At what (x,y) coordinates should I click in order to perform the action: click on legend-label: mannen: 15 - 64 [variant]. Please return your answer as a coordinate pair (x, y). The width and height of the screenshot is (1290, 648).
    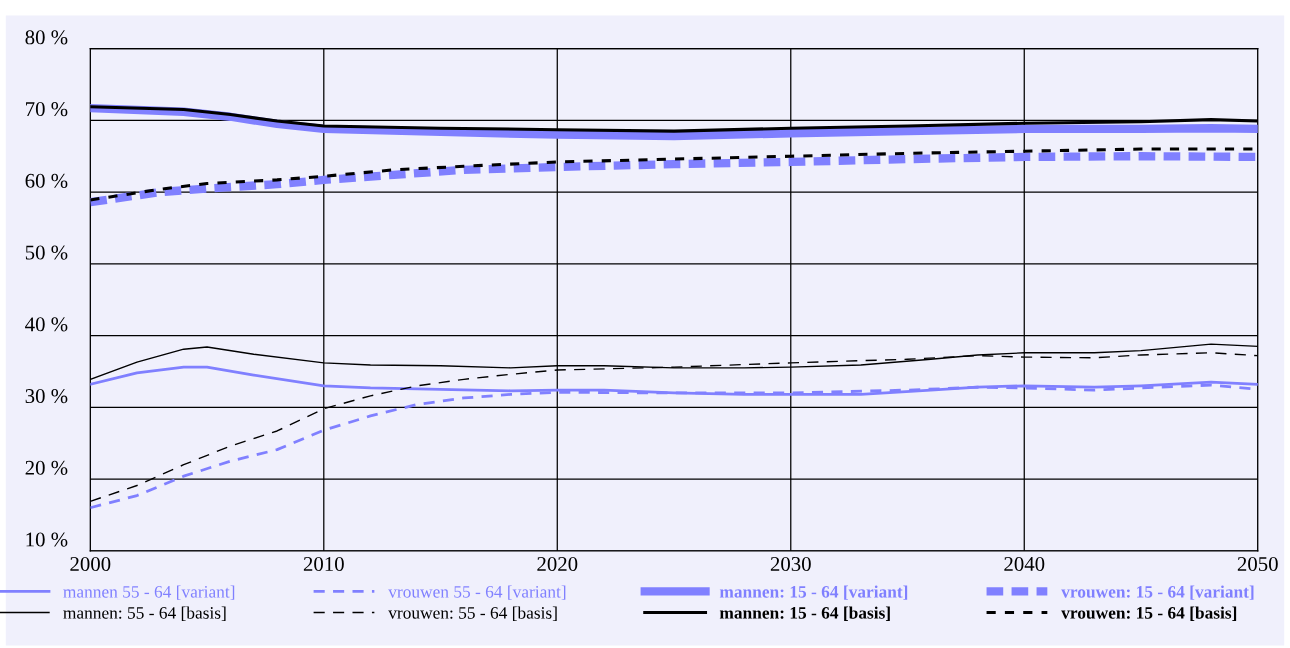
    Looking at the image, I should click on (813, 592).